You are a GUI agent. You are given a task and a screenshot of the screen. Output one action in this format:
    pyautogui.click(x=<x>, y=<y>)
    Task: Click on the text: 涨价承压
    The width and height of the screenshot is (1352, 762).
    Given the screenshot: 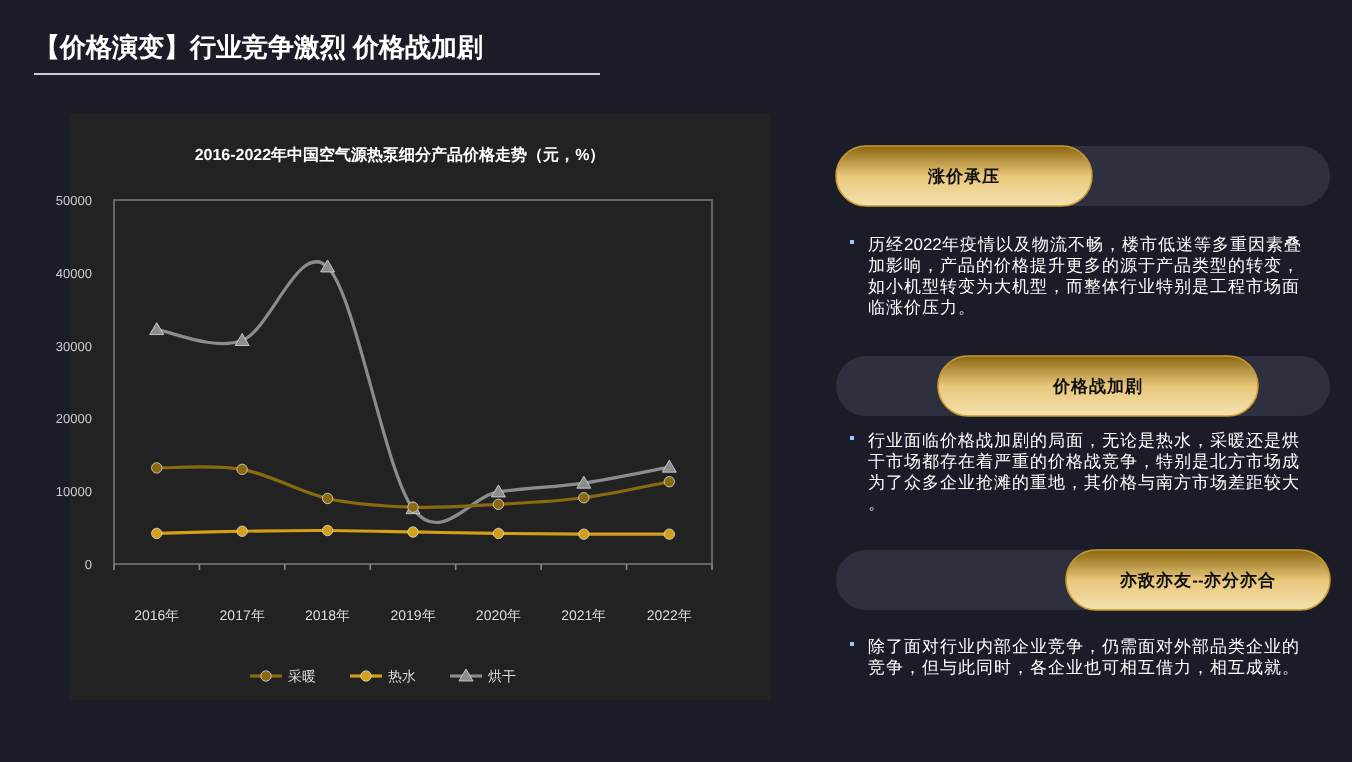 What is the action you would take?
    pyautogui.click(x=963, y=176)
    